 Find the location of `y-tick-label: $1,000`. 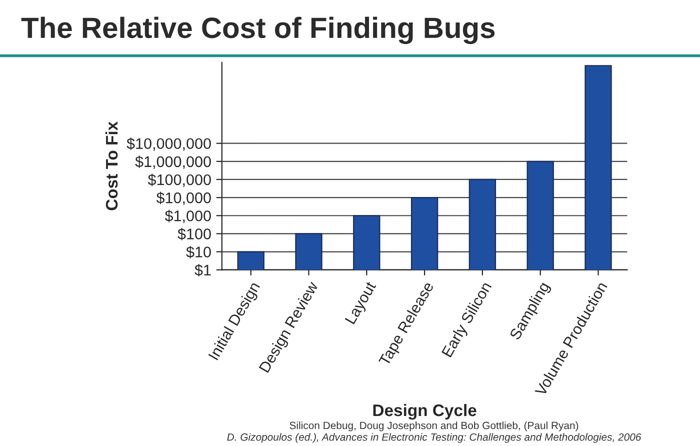

y-tick-label: $1,000 is located at coordinates (187, 217).